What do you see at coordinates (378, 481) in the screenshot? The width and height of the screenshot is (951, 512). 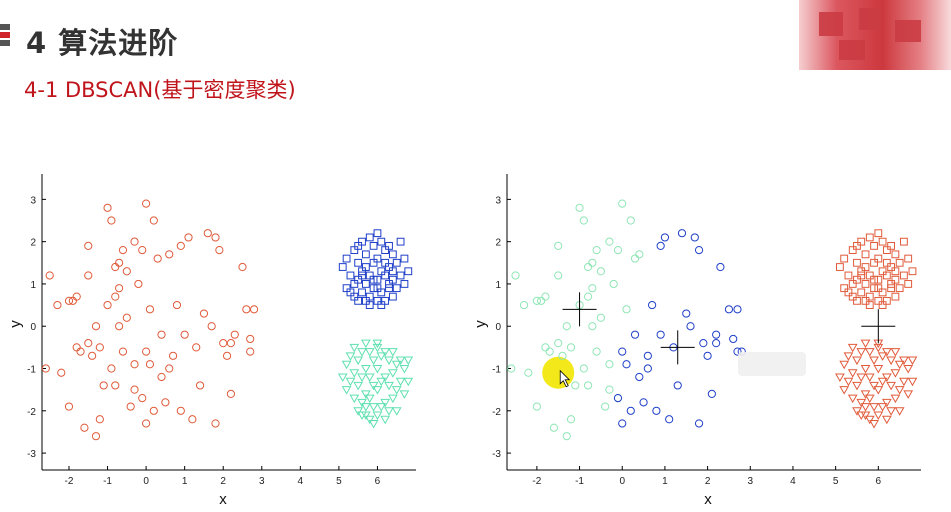 I see `x-tick-label: 6` at bounding box center [378, 481].